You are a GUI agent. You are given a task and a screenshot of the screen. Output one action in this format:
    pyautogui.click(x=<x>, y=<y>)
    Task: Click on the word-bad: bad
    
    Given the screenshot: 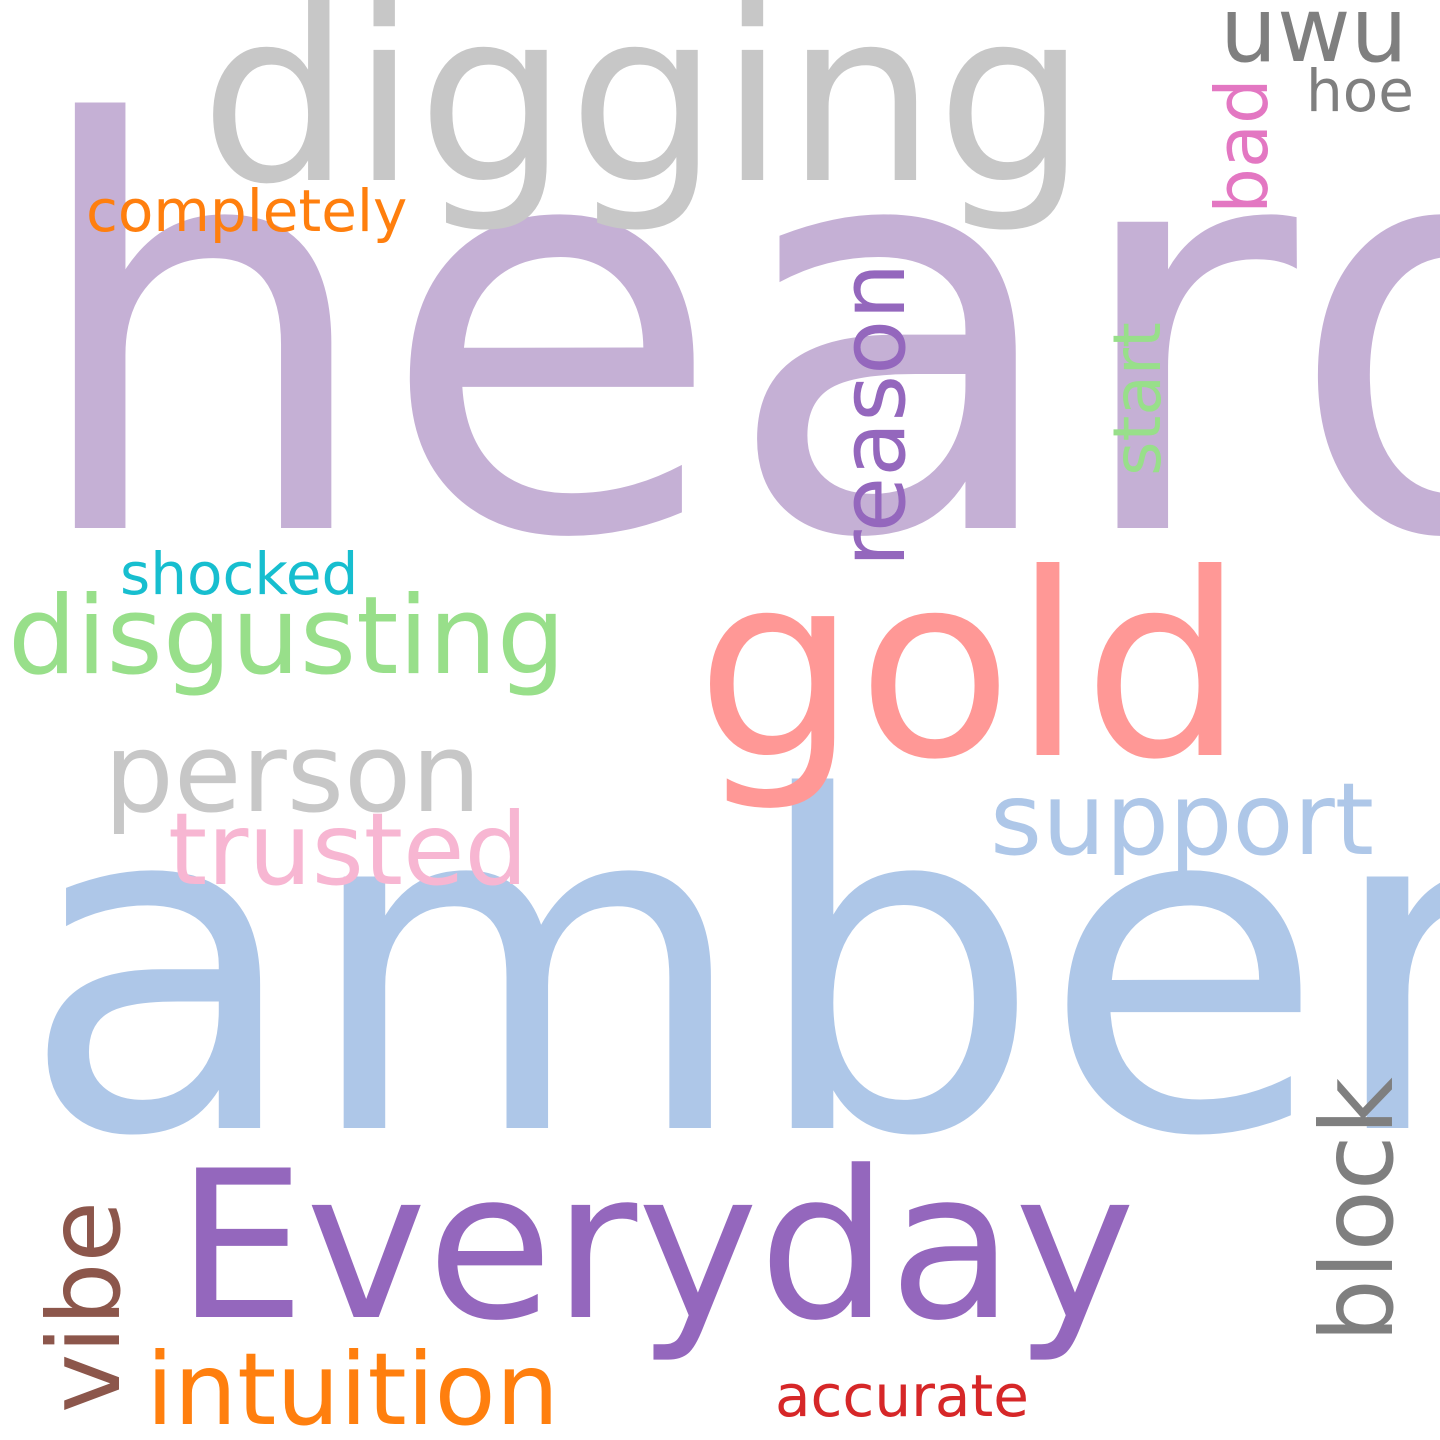 What is the action you would take?
    pyautogui.click(x=1242, y=146)
    